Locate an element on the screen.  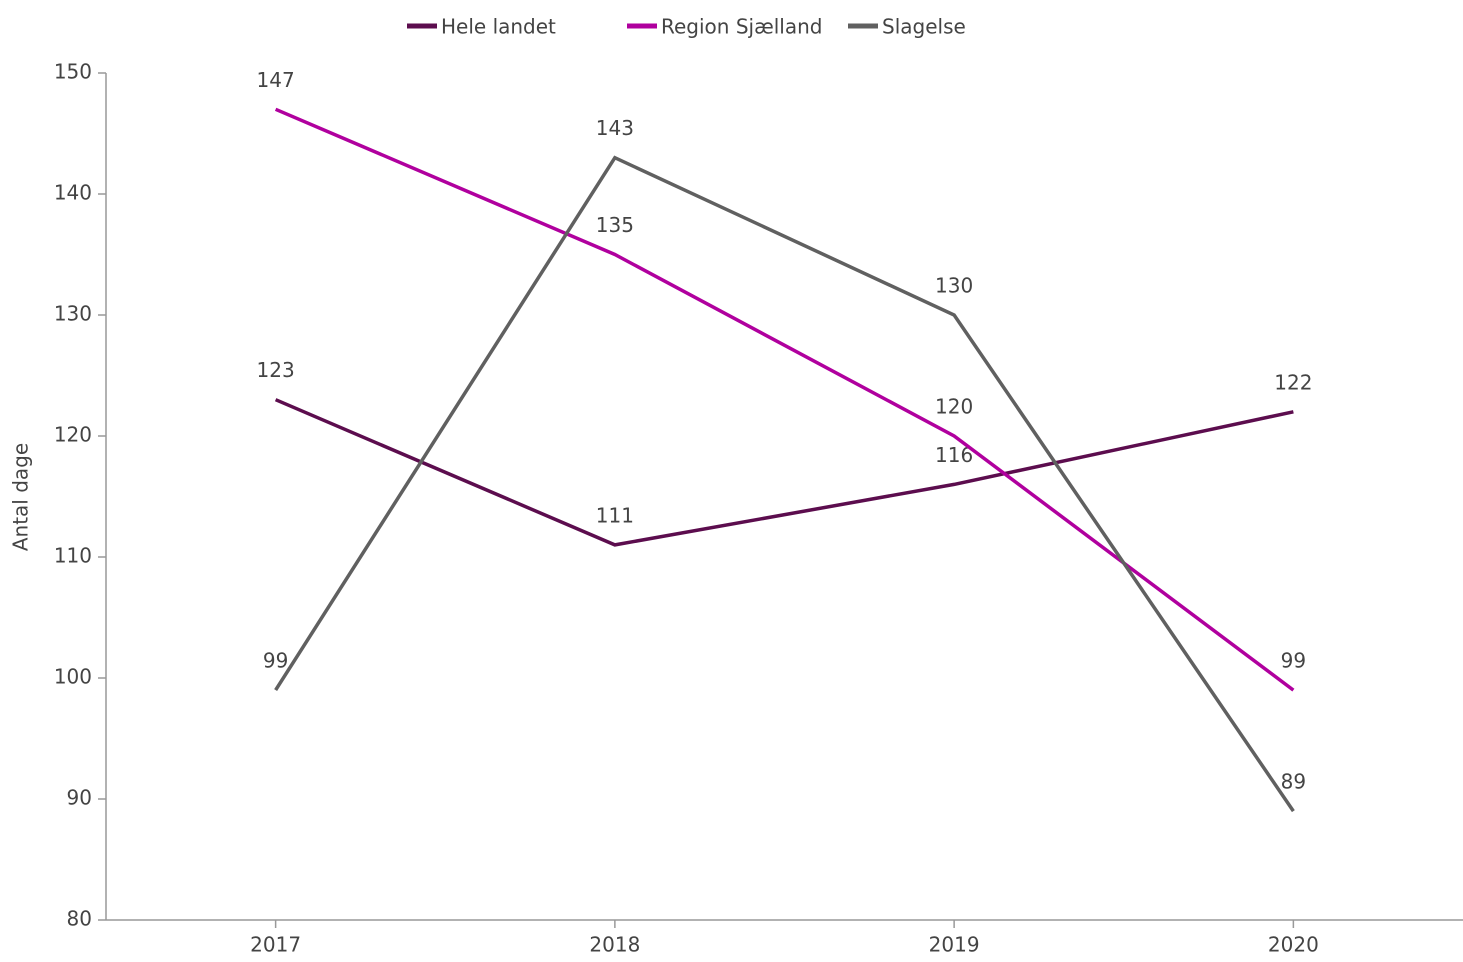
data-label: 89 is located at coordinates (1293, 782).